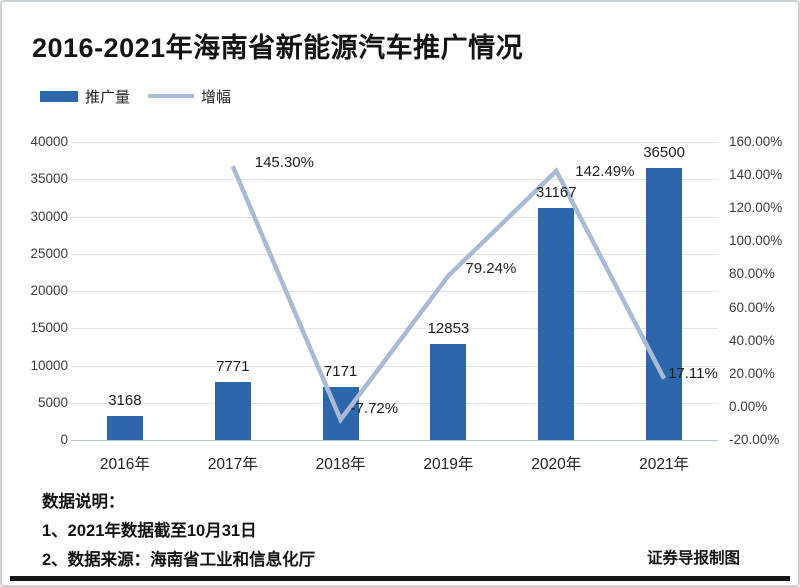 This screenshot has height=587, width=800. I want to click on right-axis-tick: 120.00%, so click(756, 208).